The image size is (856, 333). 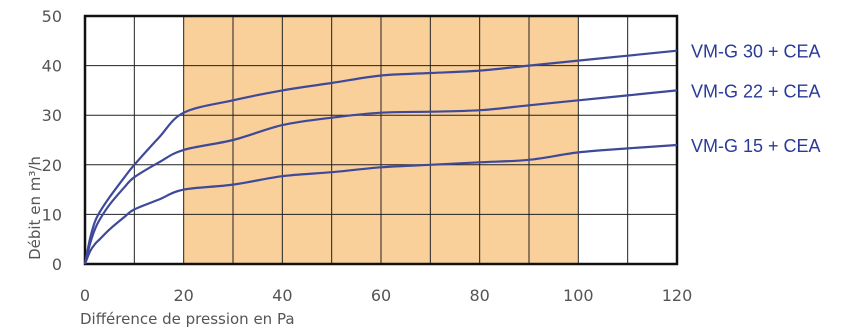 I want to click on x-axis-label: Différence de pression en Pa, so click(x=187, y=319).